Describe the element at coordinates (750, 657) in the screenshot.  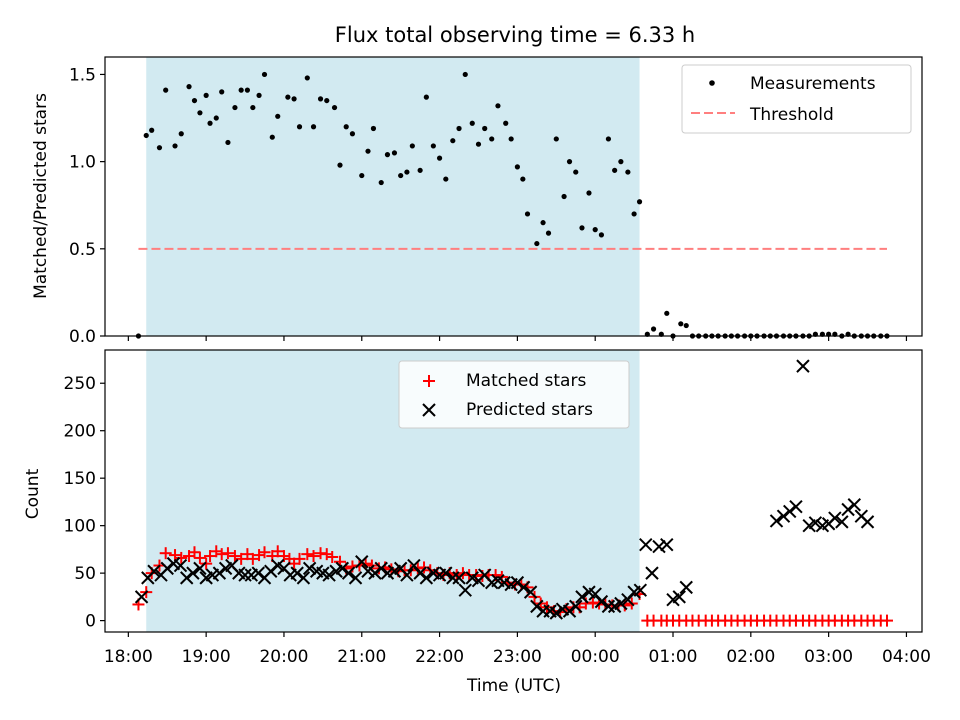
I see `bottom-x-tick-label: 02:00` at that location.